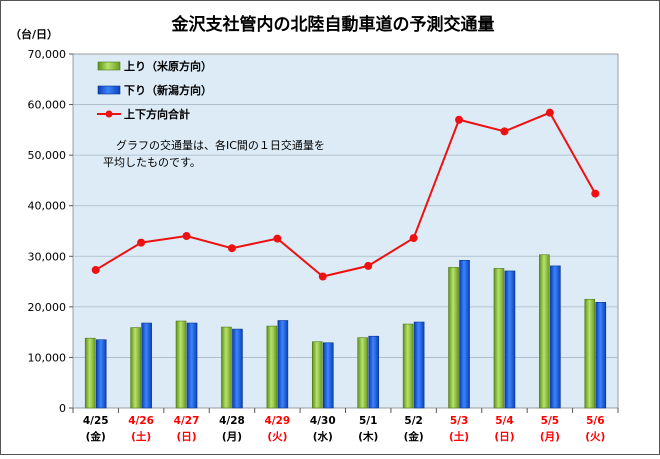 The width and height of the screenshot is (660, 459). What do you see at coordinates (323, 436) in the screenshot?
I see `x-tick-label-day: (水)` at bounding box center [323, 436].